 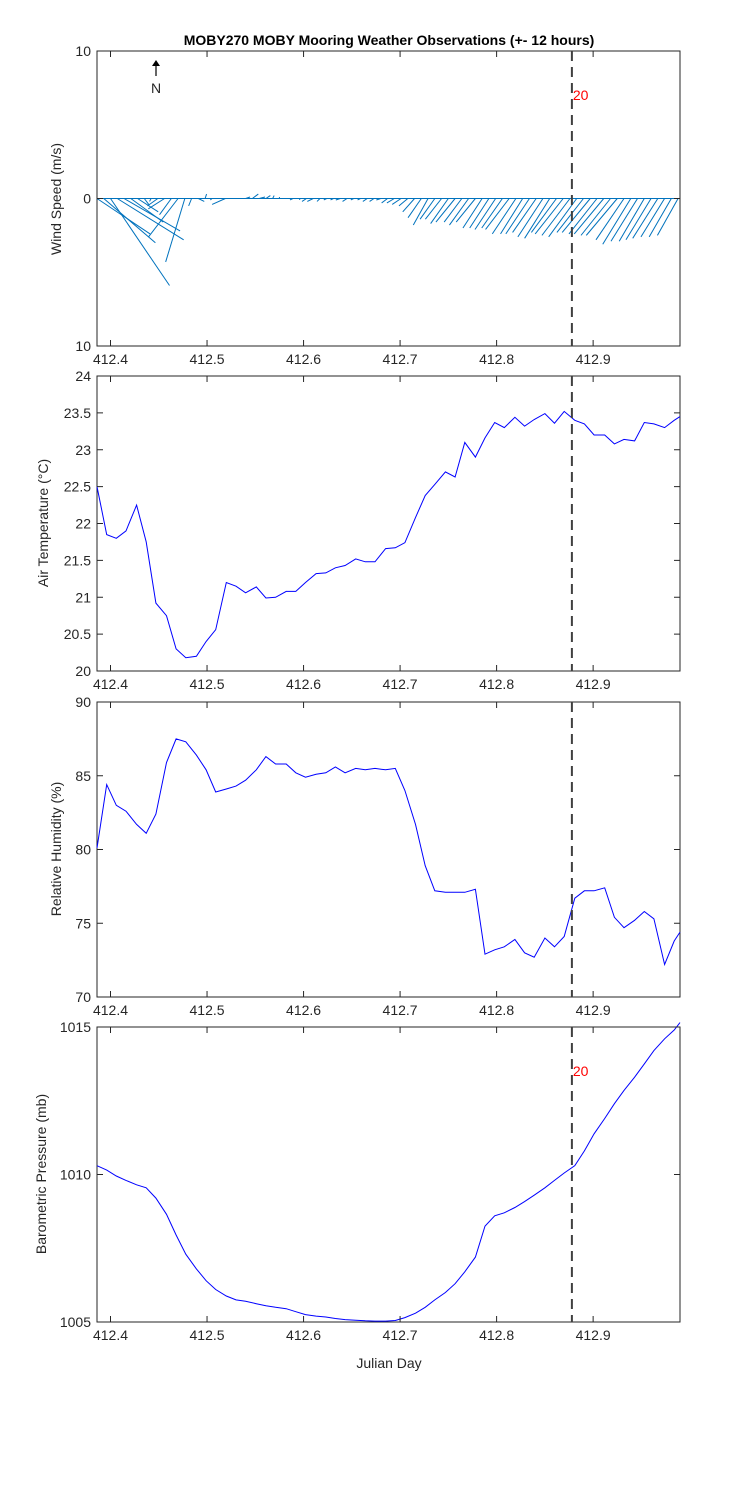 What do you see at coordinates (83, 776) in the screenshot?
I see `humidity-y-tick-label: 85` at bounding box center [83, 776].